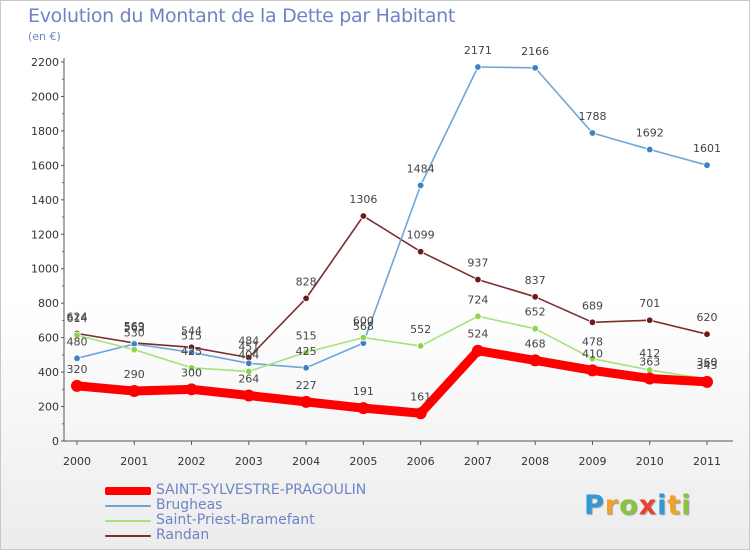 This screenshot has height=551, width=750. What do you see at coordinates (707, 362) in the screenshot?
I see `data-label: 360` at bounding box center [707, 362].